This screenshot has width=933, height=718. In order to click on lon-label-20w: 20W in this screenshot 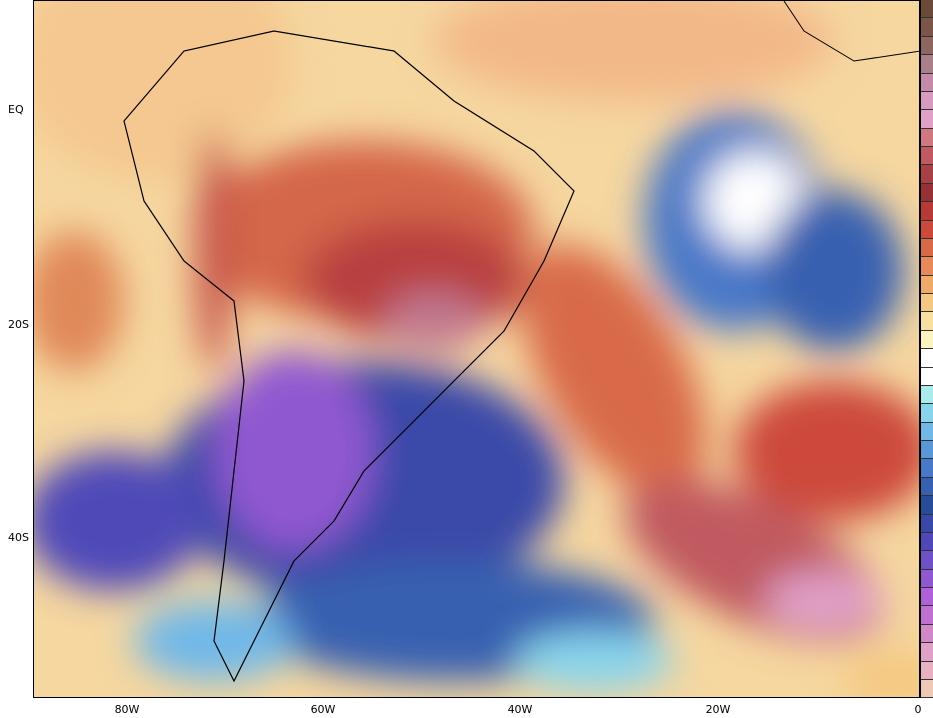, I will do `click(718, 709)`.